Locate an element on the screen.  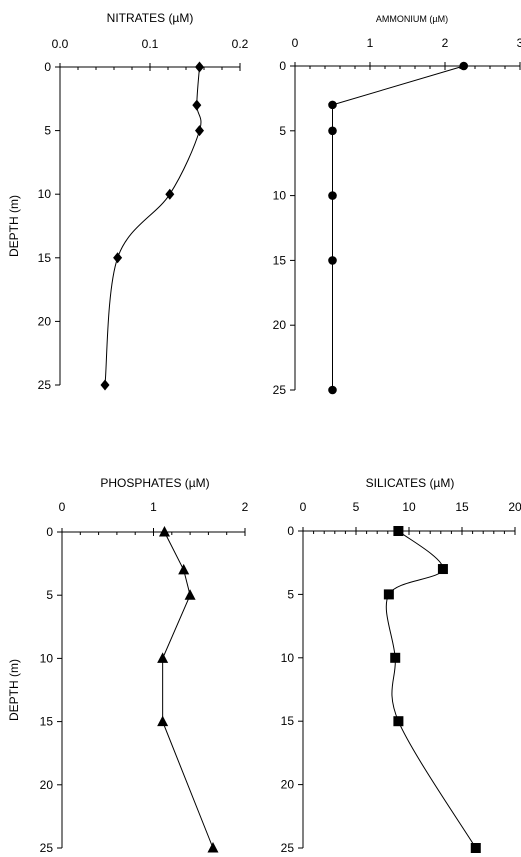
x-tick-label-4: 20 is located at coordinates (514, 507).